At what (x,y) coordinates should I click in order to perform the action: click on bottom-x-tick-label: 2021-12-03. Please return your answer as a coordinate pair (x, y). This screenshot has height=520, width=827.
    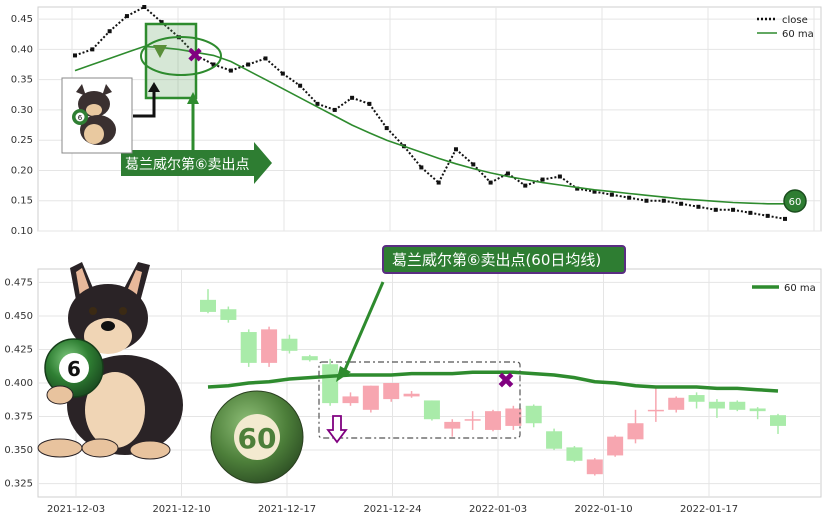
    Looking at the image, I should click on (76, 509).